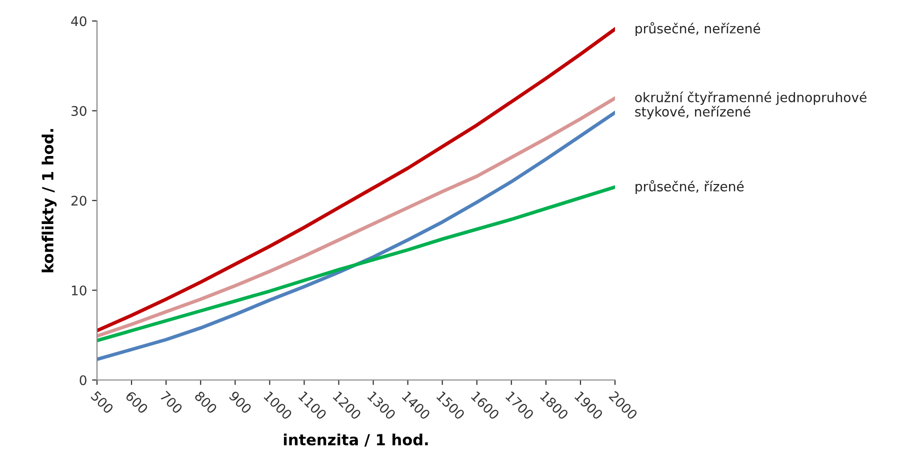  What do you see at coordinates (78, 21) in the screenshot?
I see `y-tick-label: 40` at bounding box center [78, 21].